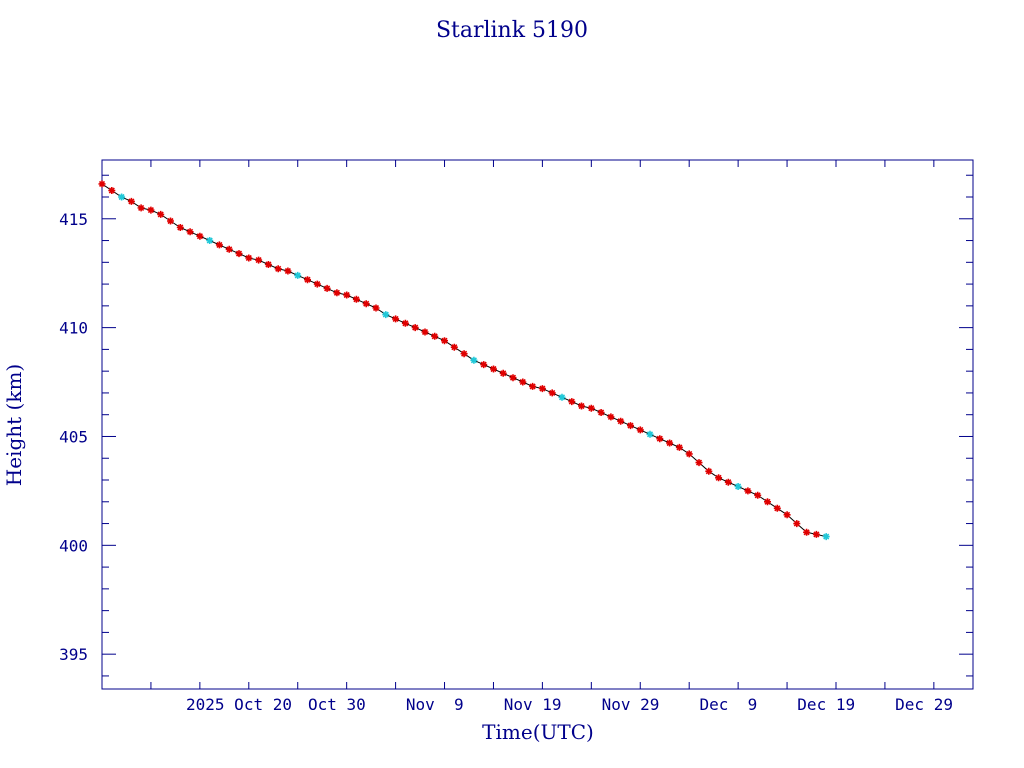 Image resolution: width=1024 pixels, height=768 pixels. What do you see at coordinates (337, 704) in the screenshot?
I see `x-tick-label: Oct 30` at bounding box center [337, 704].